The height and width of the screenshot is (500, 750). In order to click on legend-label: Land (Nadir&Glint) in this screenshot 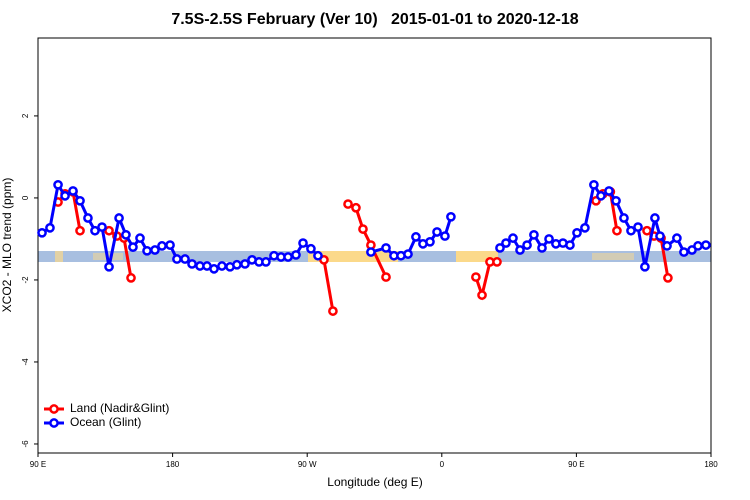, I will do `click(119, 408)`.